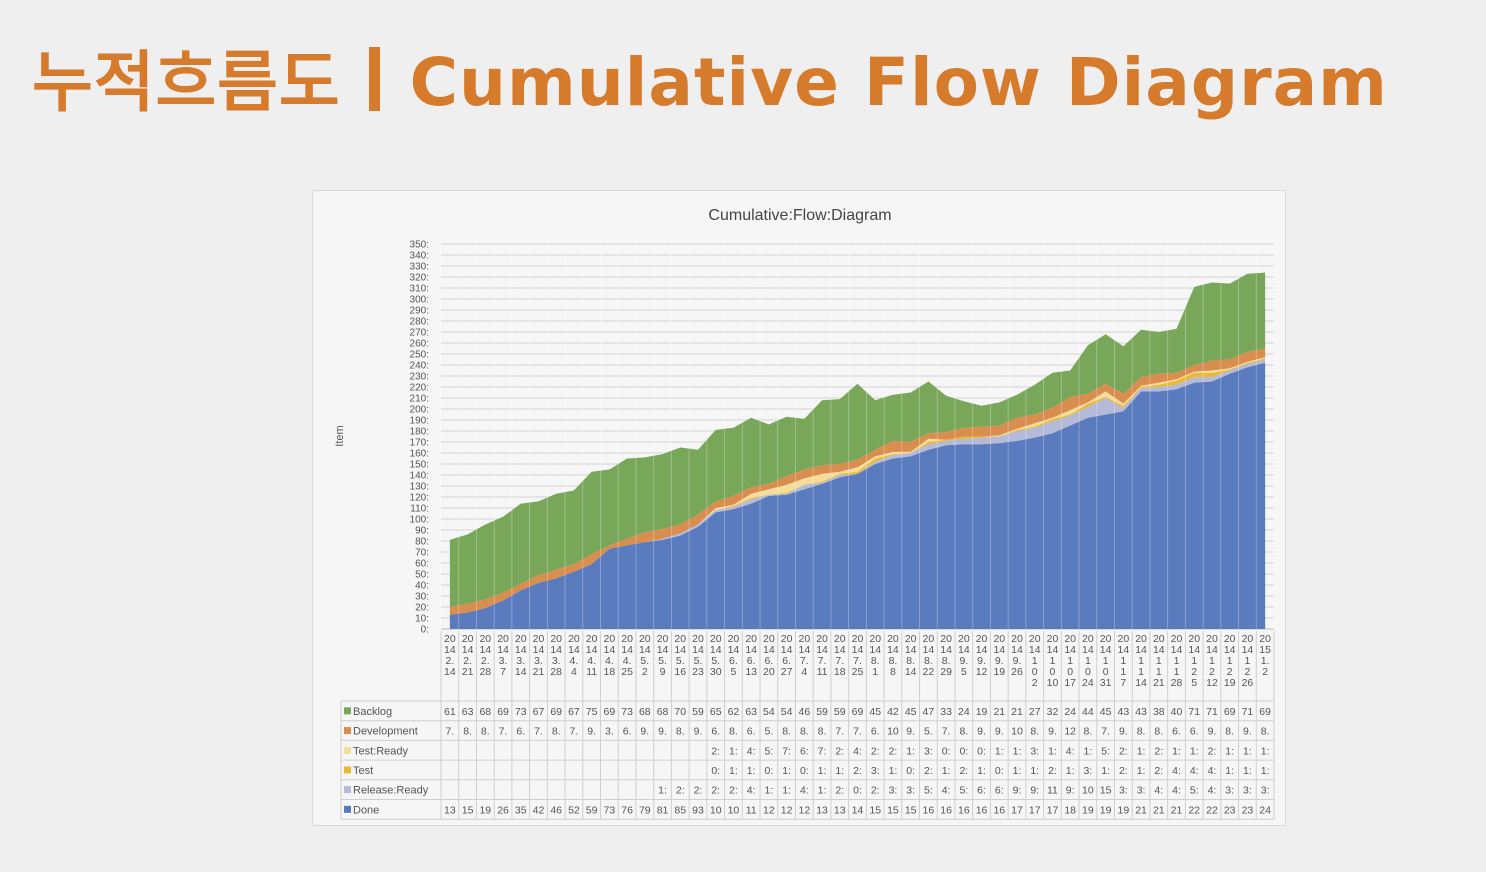 This screenshot has width=1486, height=872. Describe the element at coordinates (419, 256) in the screenshot. I see `y-tick-label: 340:` at that location.